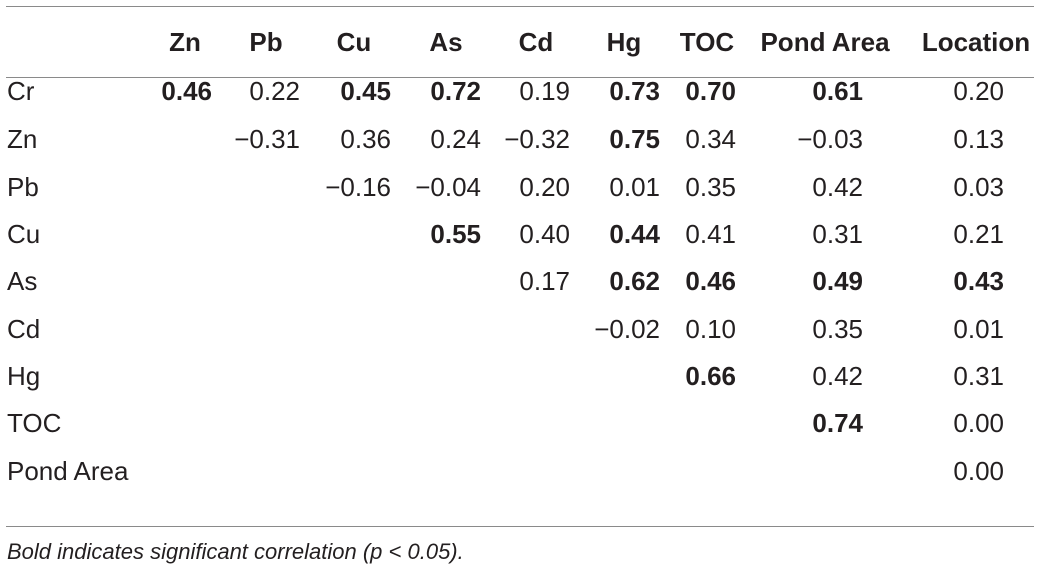 The height and width of the screenshot is (575, 1042). I want to click on table-cell: 0.61, so click(837, 91).